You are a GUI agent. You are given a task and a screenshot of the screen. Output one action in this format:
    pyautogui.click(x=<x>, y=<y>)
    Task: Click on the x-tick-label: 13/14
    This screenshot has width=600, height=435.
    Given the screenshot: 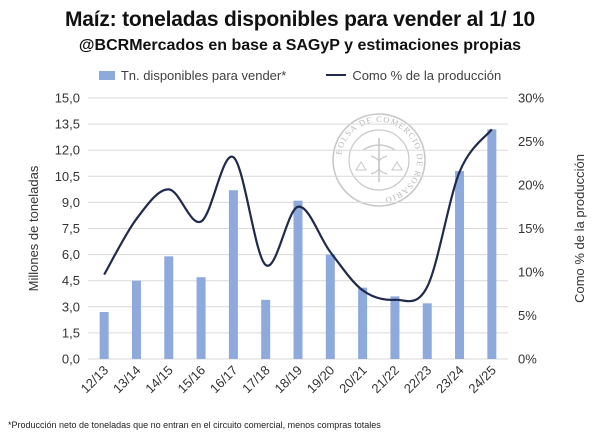 What is the action you would take?
    pyautogui.click(x=127, y=380)
    